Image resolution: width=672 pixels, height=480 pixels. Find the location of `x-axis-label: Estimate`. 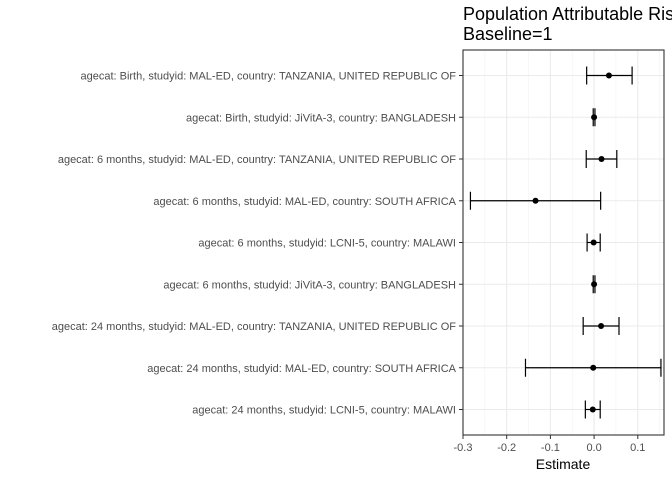

x-axis-label: Estimate is located at coordinates (563, 464).